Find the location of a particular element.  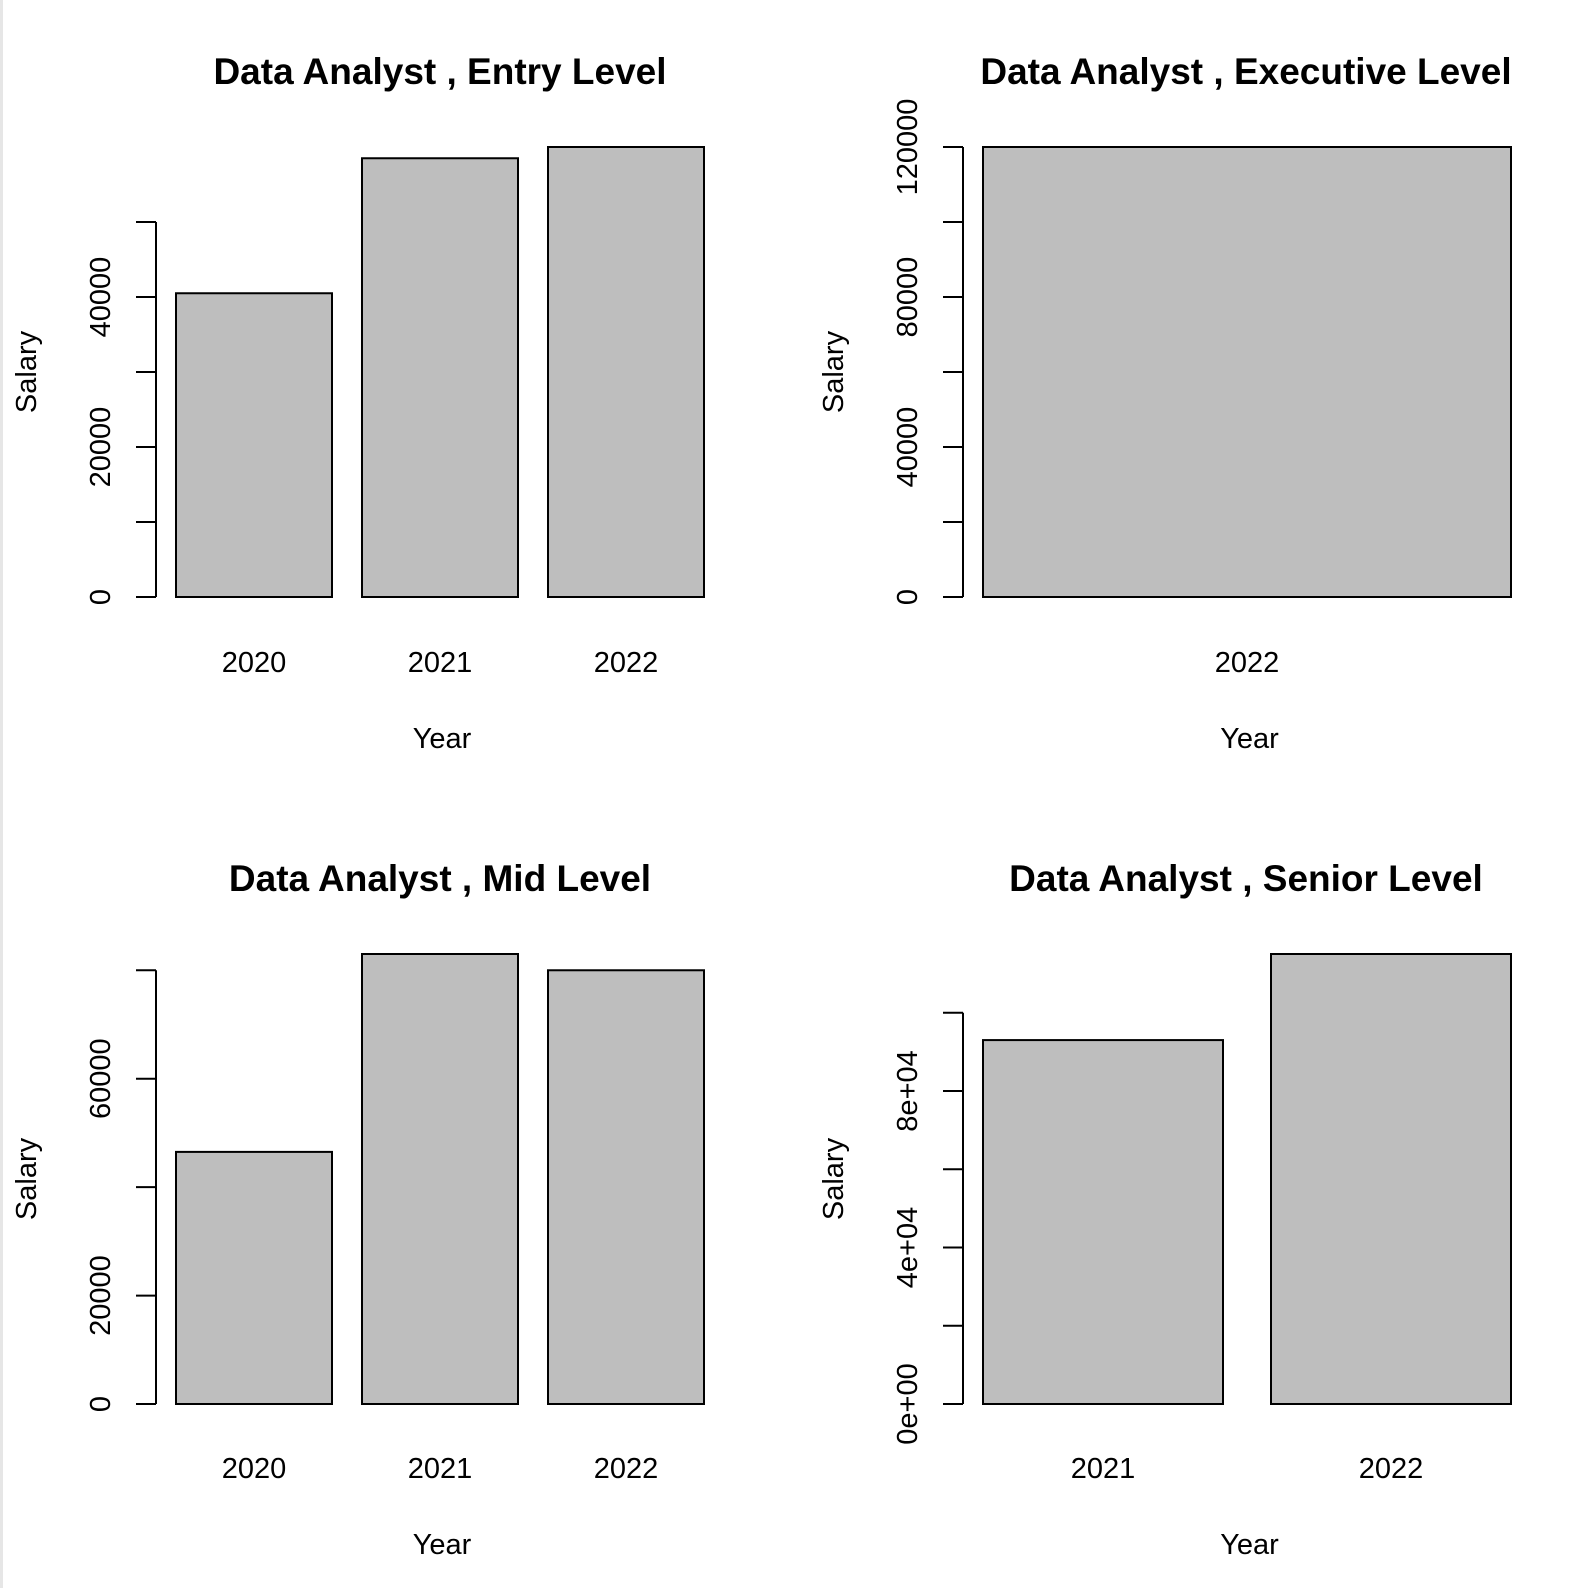

chart-title: Data Analyst , Entry Level is located at coordinates (439, 71).